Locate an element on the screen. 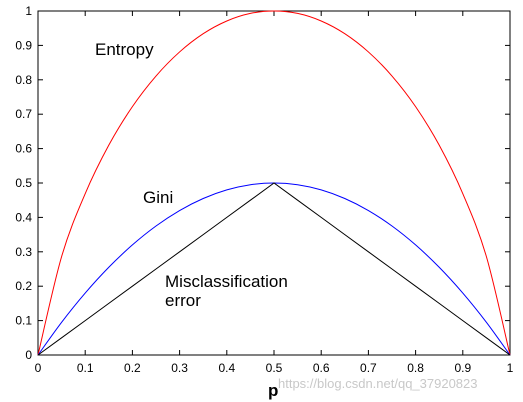 This screenshot has height=402, width=523. y-tick-label: 0.2 is located at coordinates (23, 286).